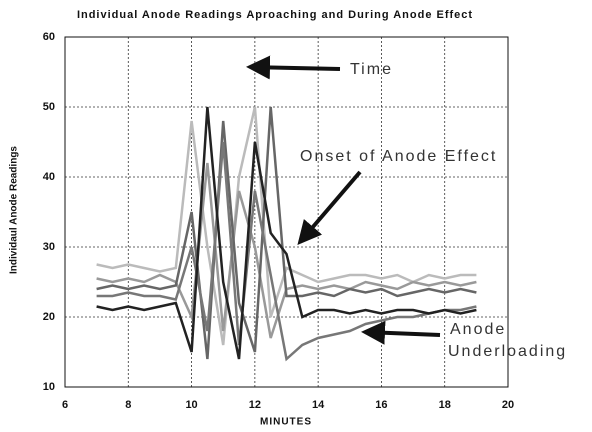 This screenshot has height=432, width=592. I want to click on annotation: Underloading, so click(507, 351).